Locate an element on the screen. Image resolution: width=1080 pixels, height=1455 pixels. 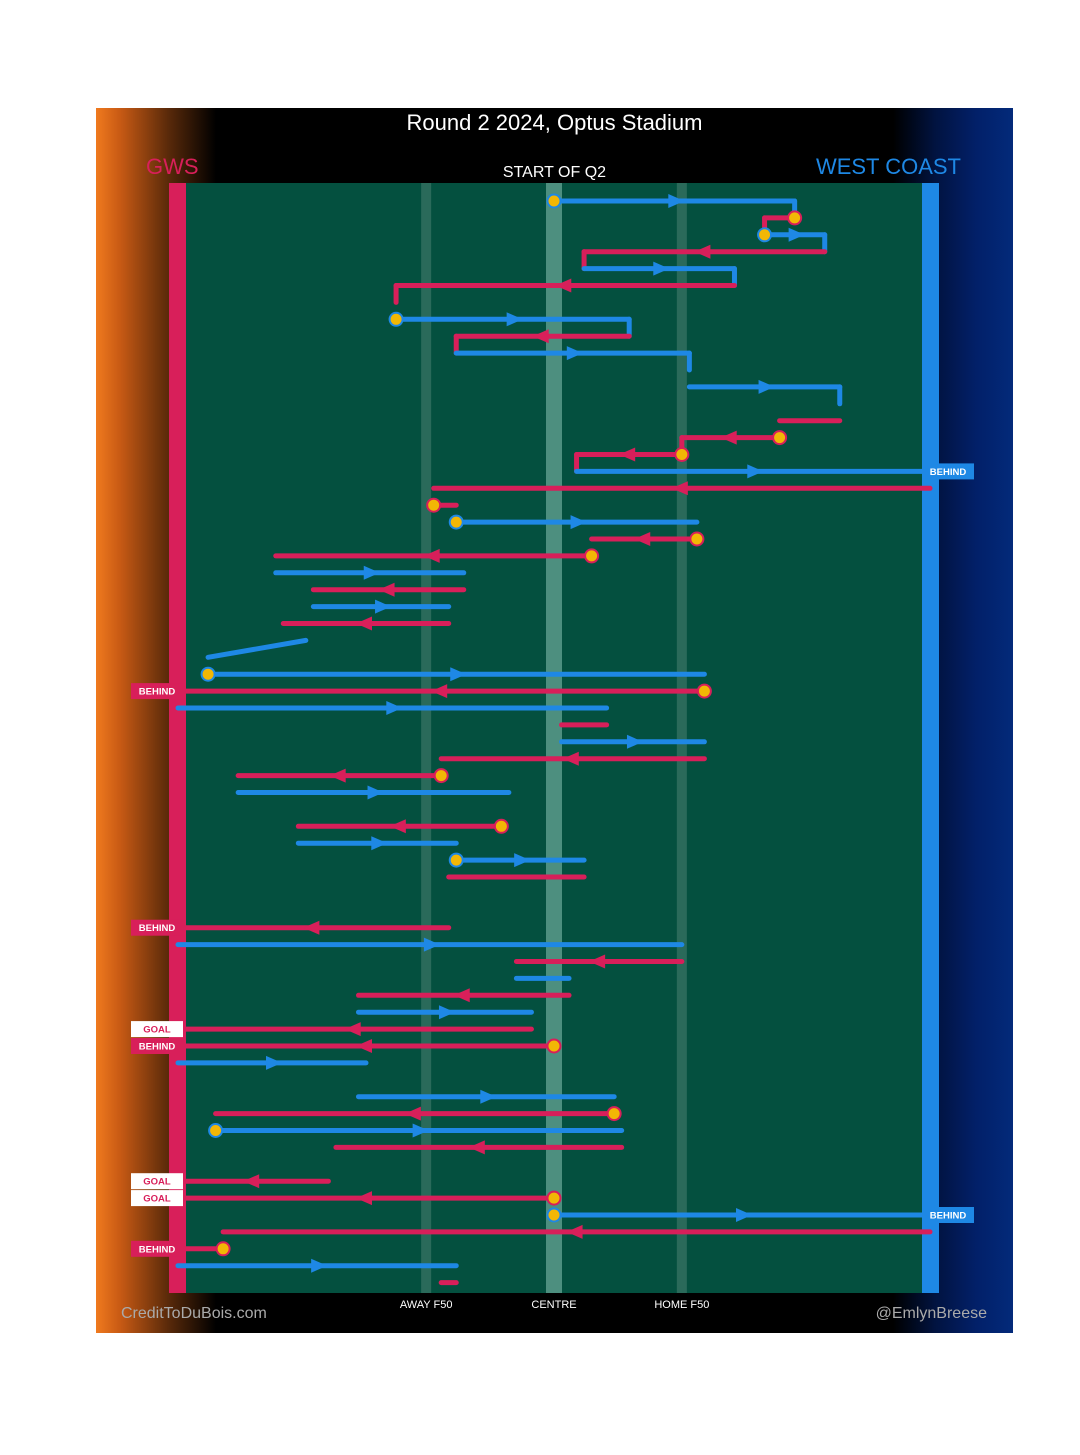
outcome-label-62: GOAL is located at coordinates (157, 1199).